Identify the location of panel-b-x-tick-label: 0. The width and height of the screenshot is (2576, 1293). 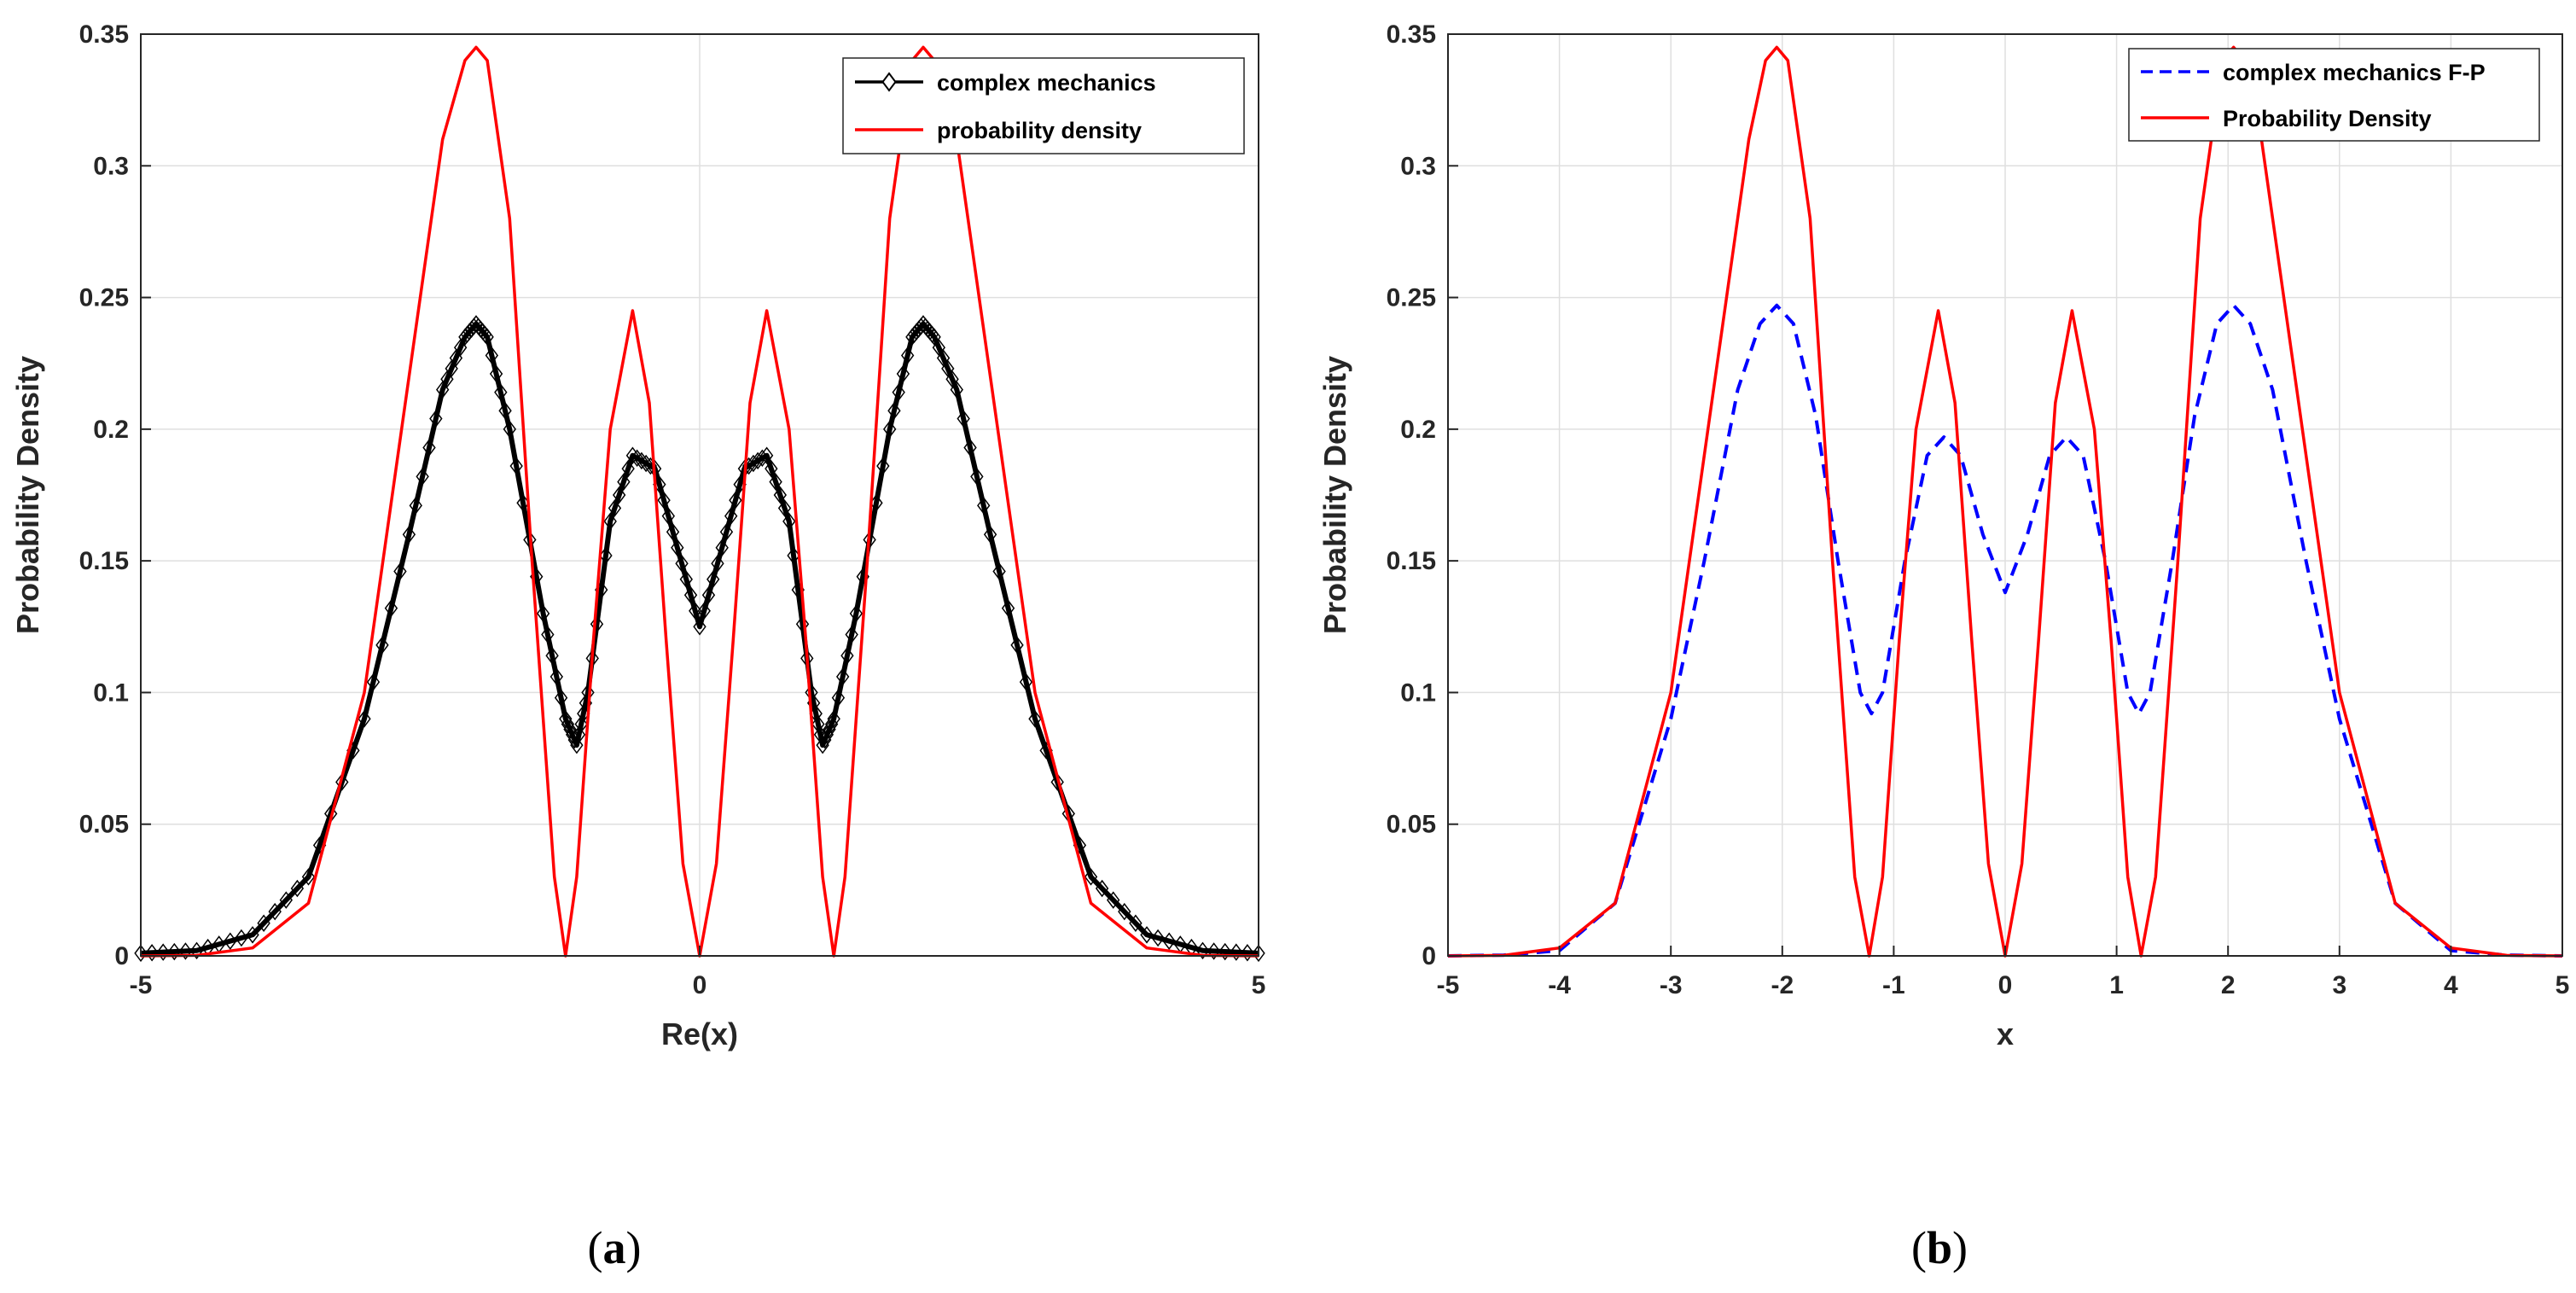
(2005, 985).